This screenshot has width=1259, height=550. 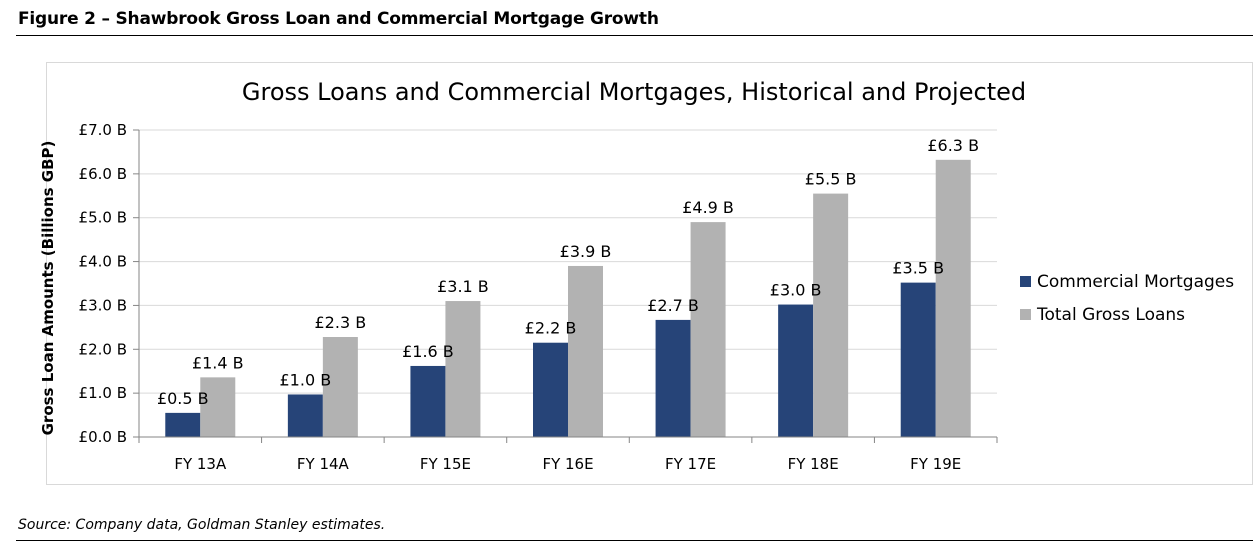 I want to click on x-tick-label: FY 16E, so click(x=567, y=464).